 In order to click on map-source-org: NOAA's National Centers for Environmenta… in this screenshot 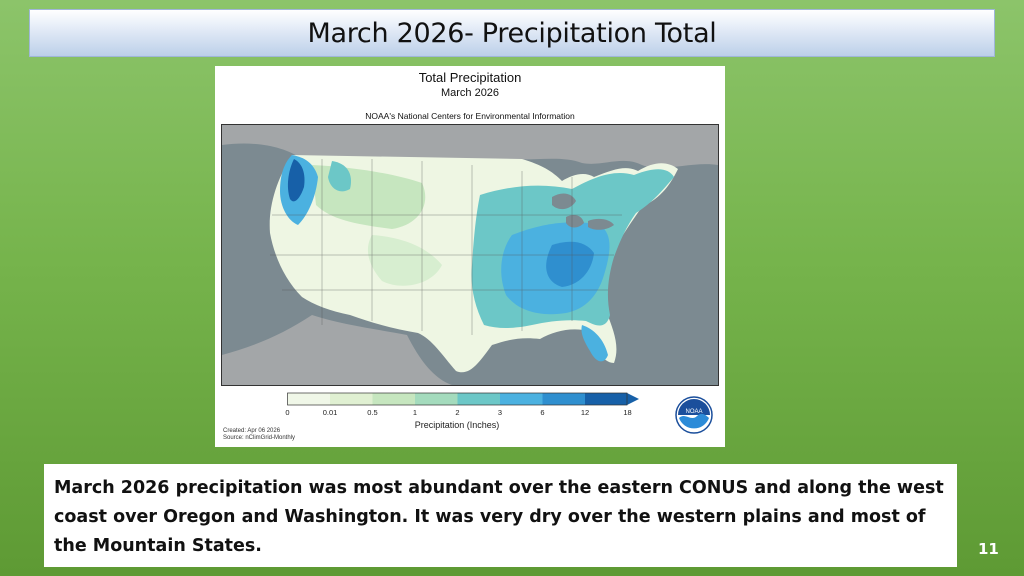, I will do `click(470, 116)`.